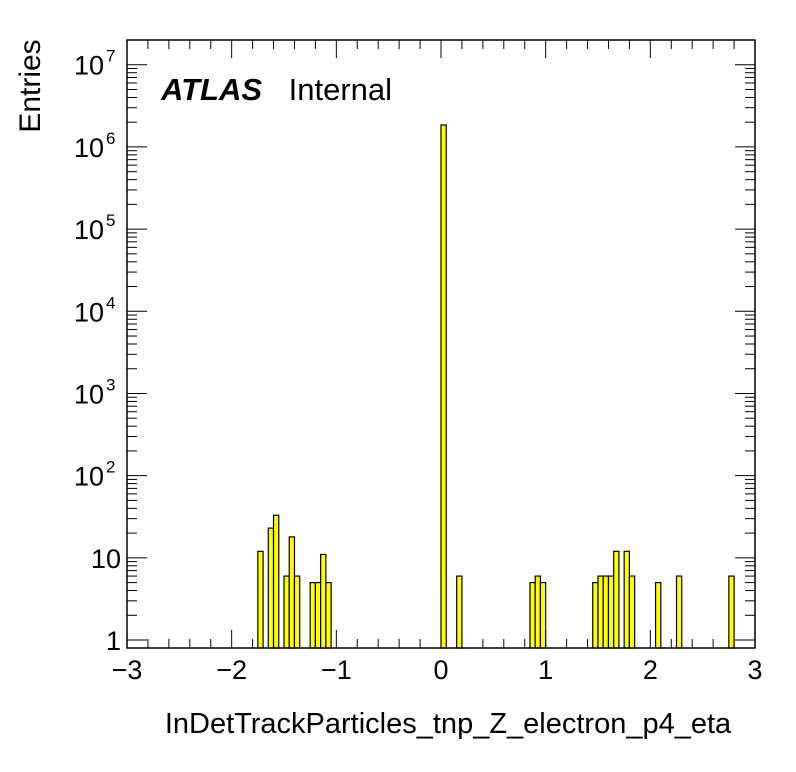  Describe the element at coordinates (110, 302) in the screenshot. I see `y-tick-exponent: 4` at that location.